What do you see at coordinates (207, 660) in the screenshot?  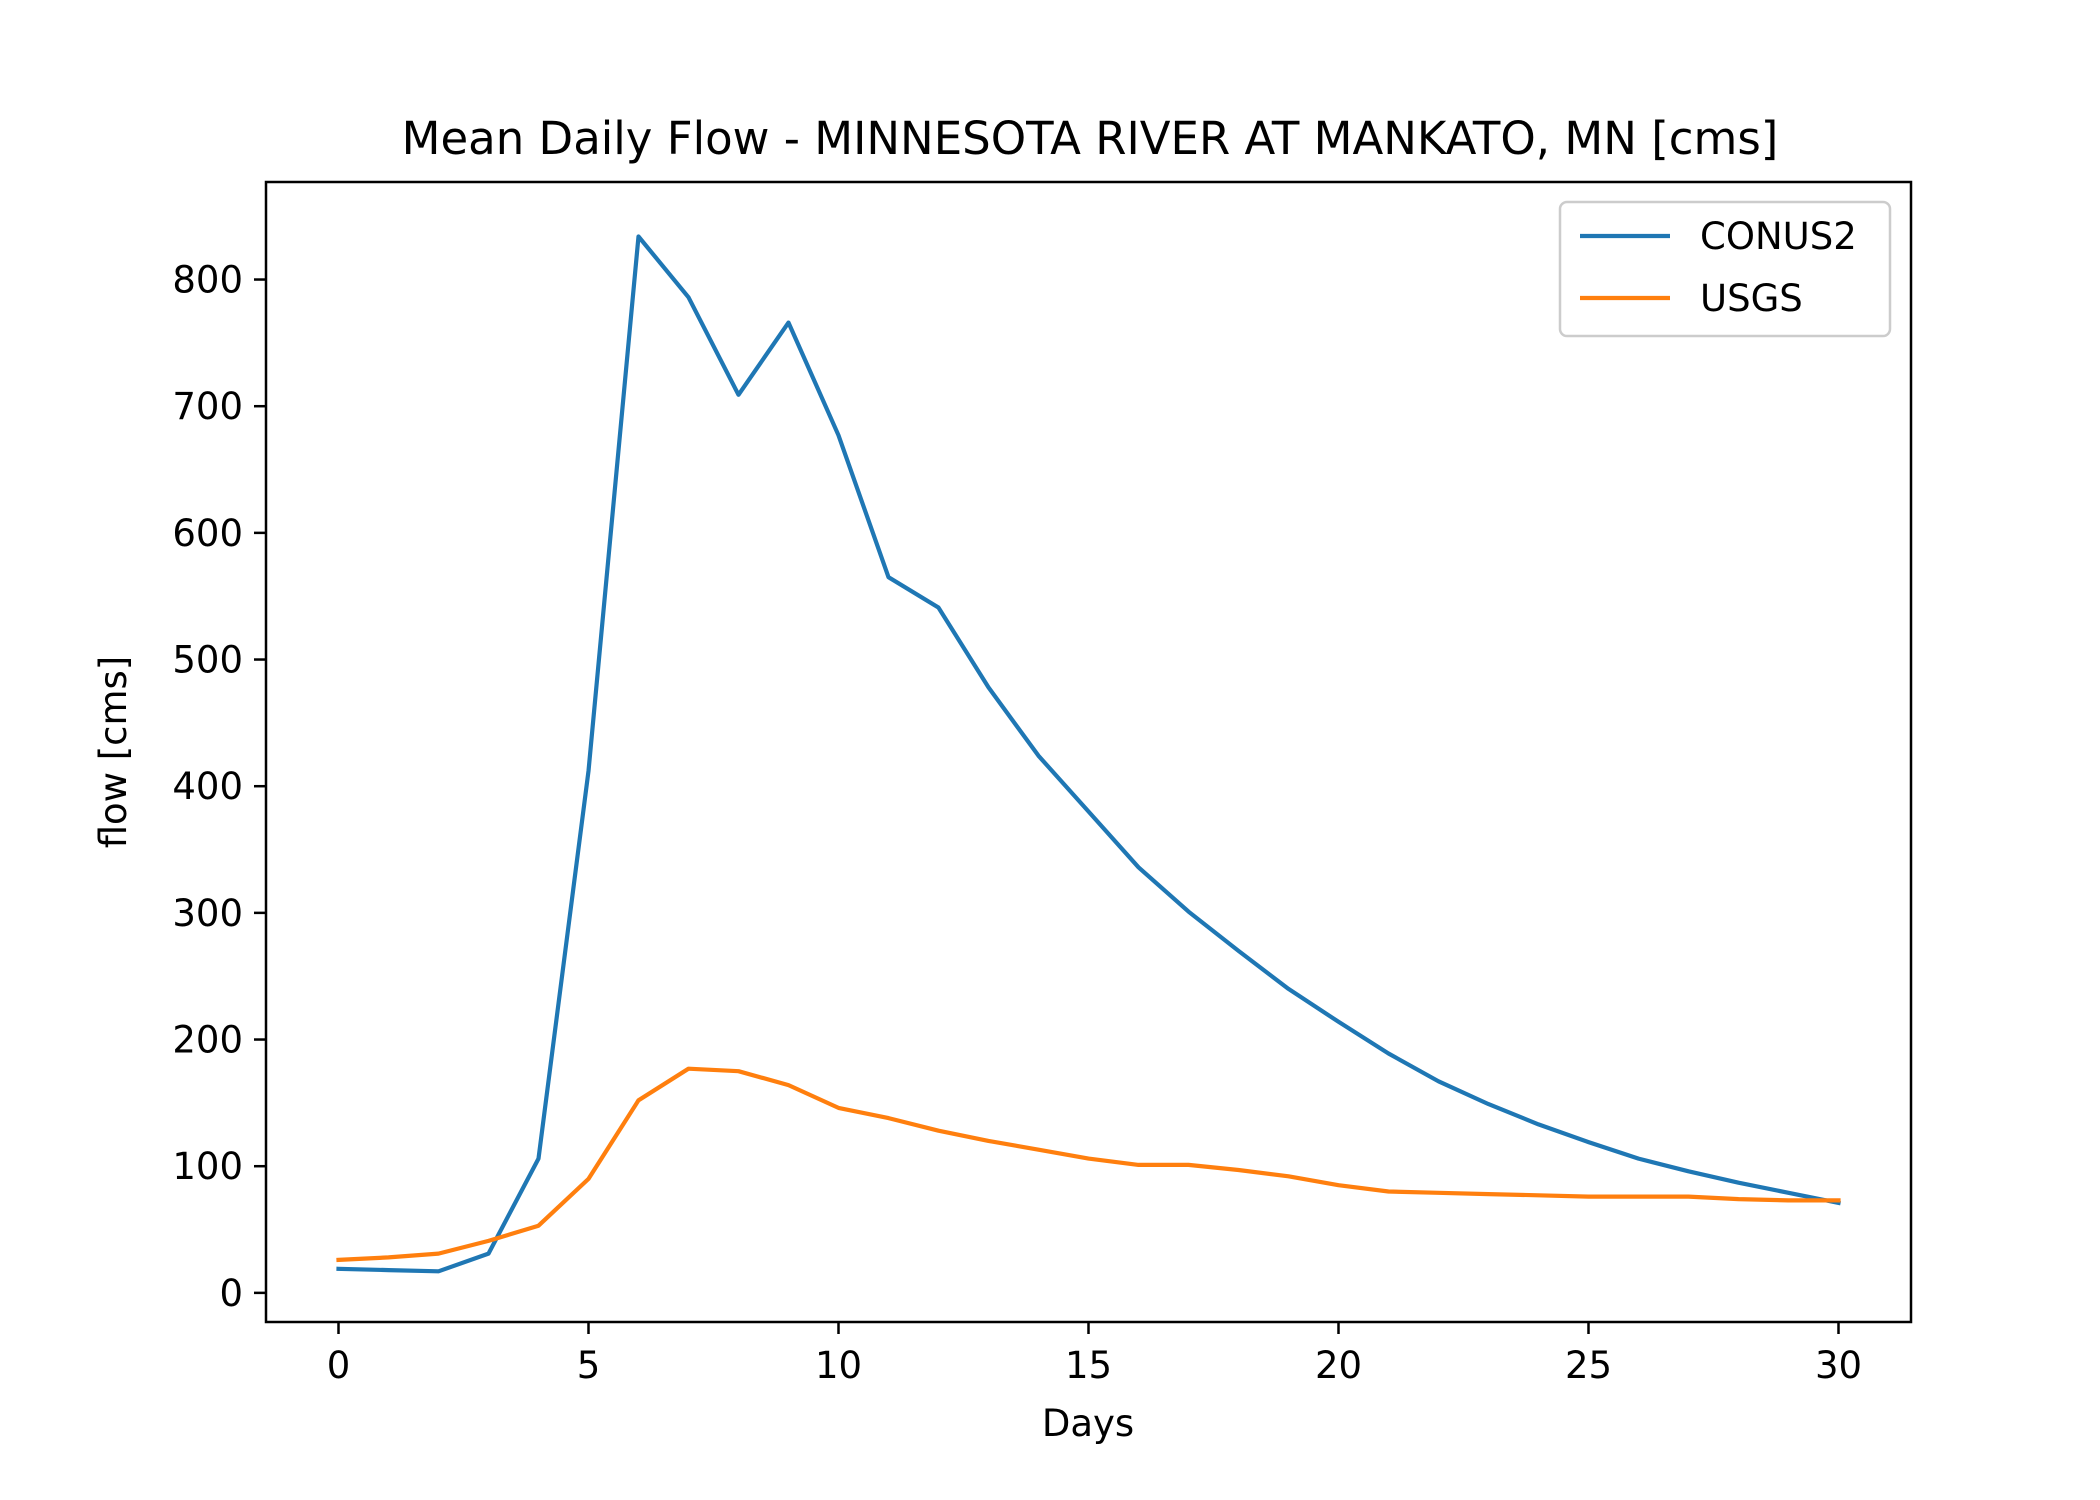 I see `y-tick-label: 500` at bounding box center [207, 660].